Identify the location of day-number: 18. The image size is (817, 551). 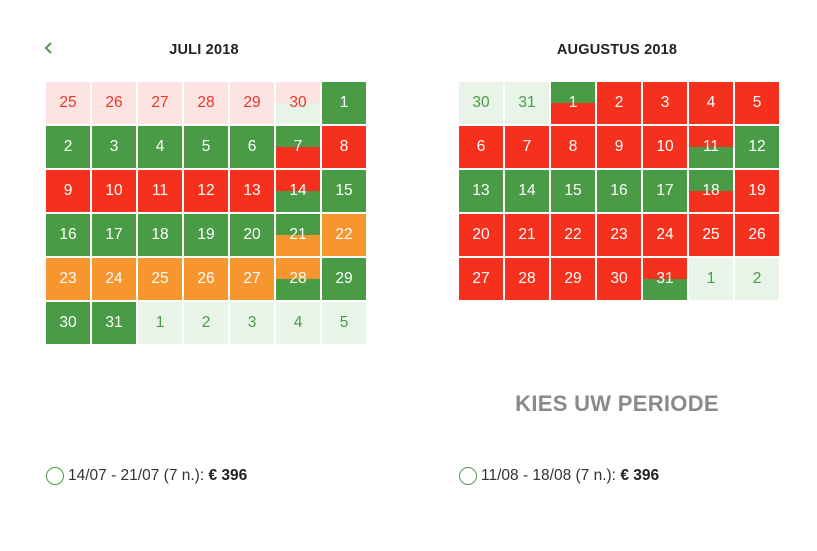
(160, 234).